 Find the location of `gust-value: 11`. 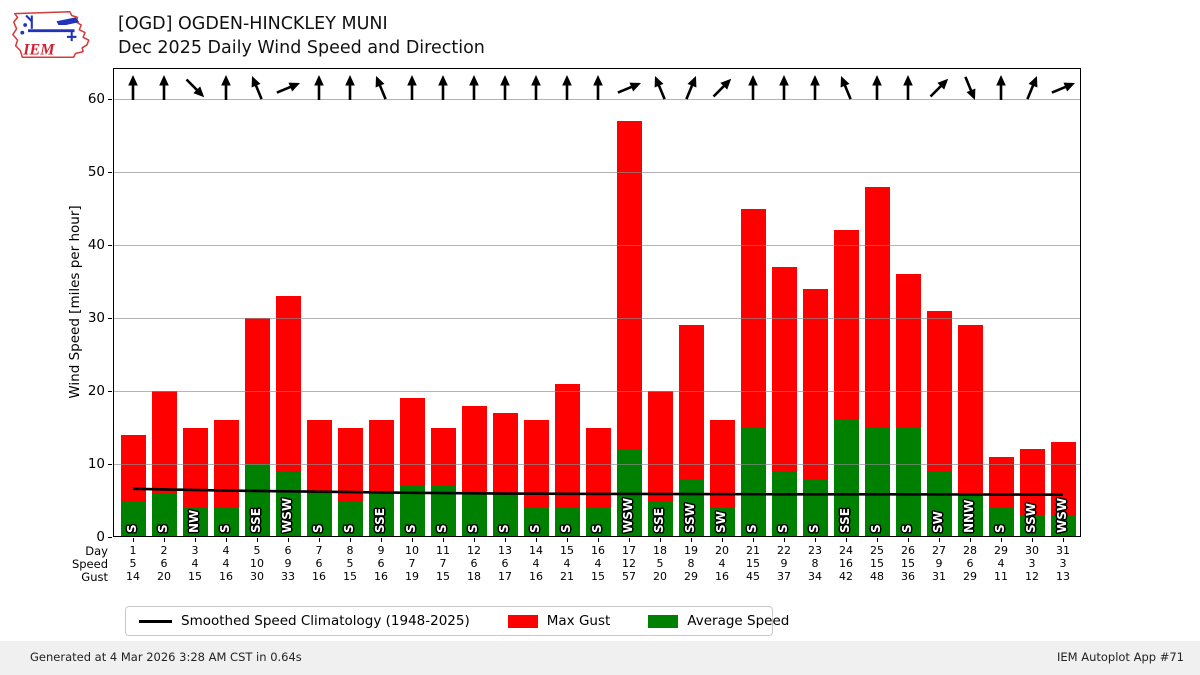

gust-value: 11 is located at coordinates (1001, 576).